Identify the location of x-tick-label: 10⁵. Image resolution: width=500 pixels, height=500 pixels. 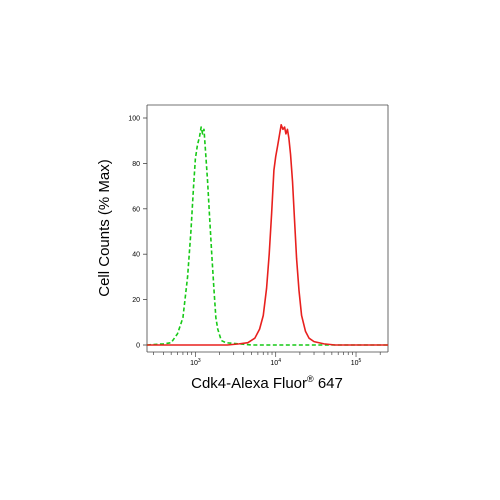
(356, 362).